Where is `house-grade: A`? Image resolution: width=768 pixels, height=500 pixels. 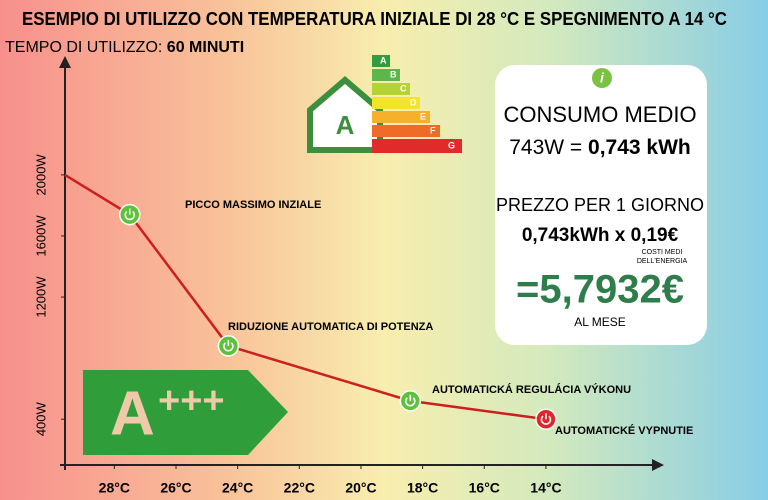 house-grade: A is located at coordinates (345, 125).